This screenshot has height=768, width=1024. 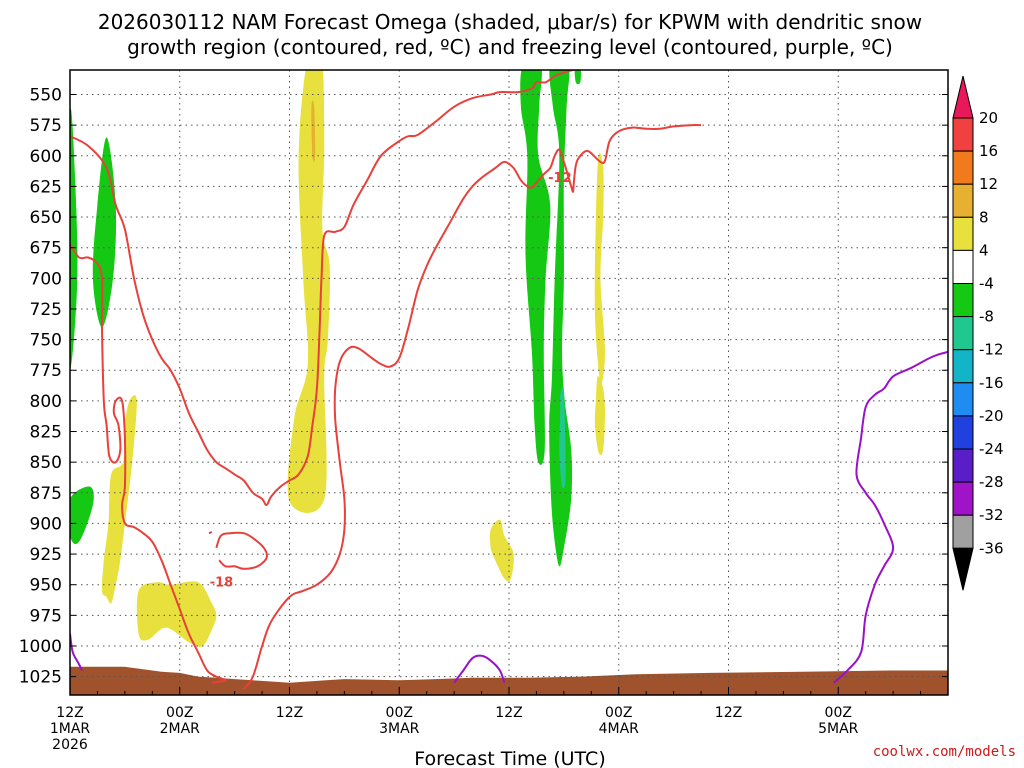 What do you see at coordinates (991, 515) in the screenshot?
I see `colorbar-label: -32` at bounding box center [991, 515].